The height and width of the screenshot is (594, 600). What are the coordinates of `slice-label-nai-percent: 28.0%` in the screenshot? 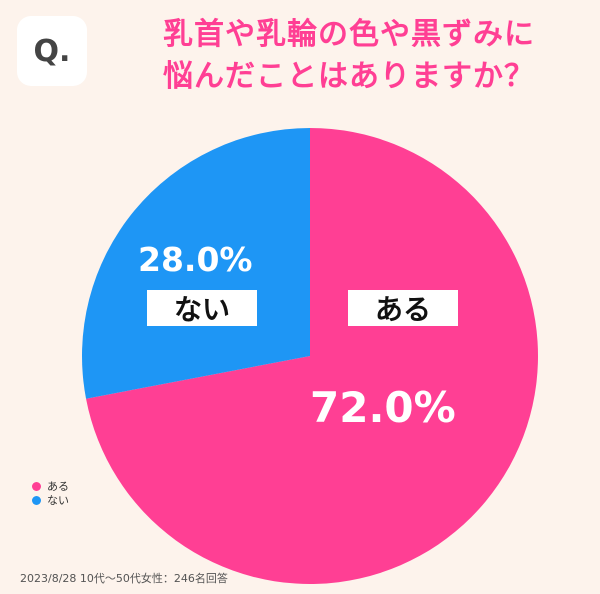 It's located at (195, 259).